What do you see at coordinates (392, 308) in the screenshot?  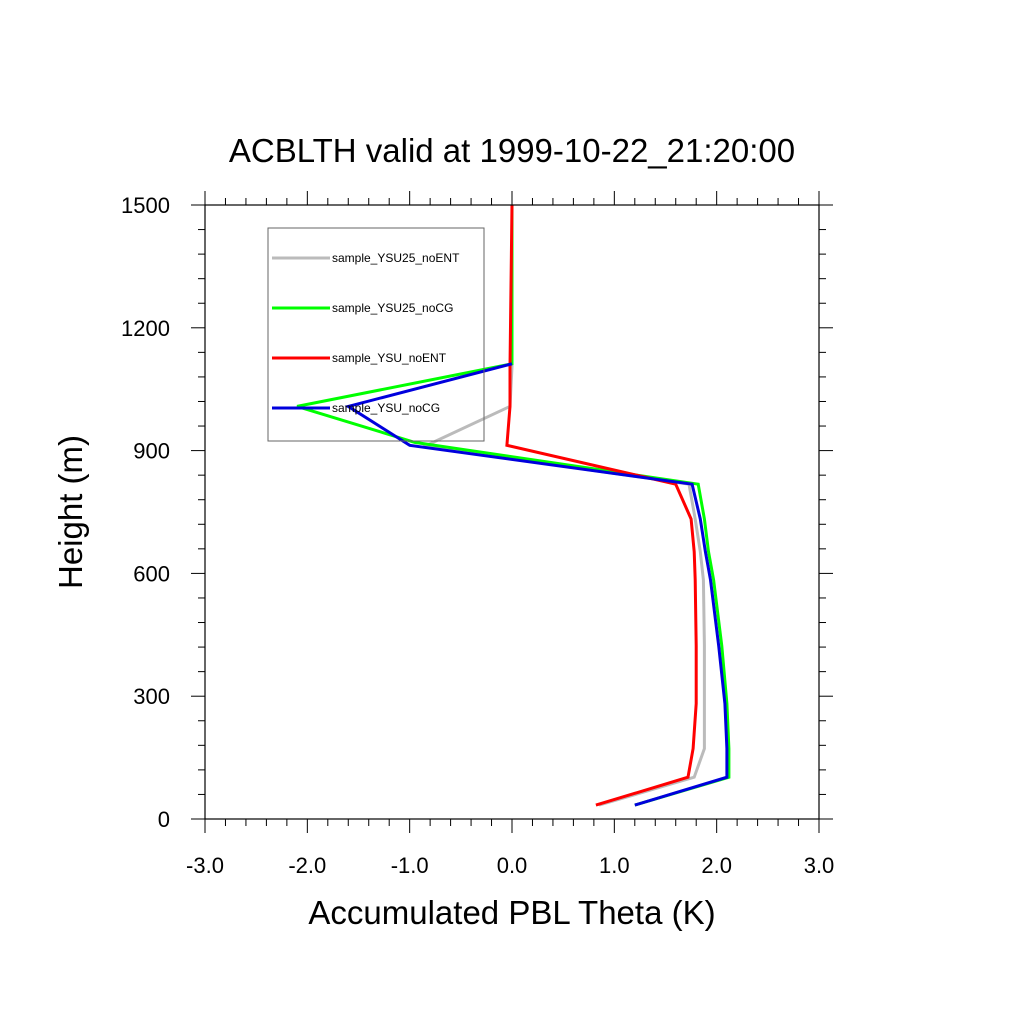 I see `legend-label: sample_YSU25_noCG` at bounding box center [392, 308].